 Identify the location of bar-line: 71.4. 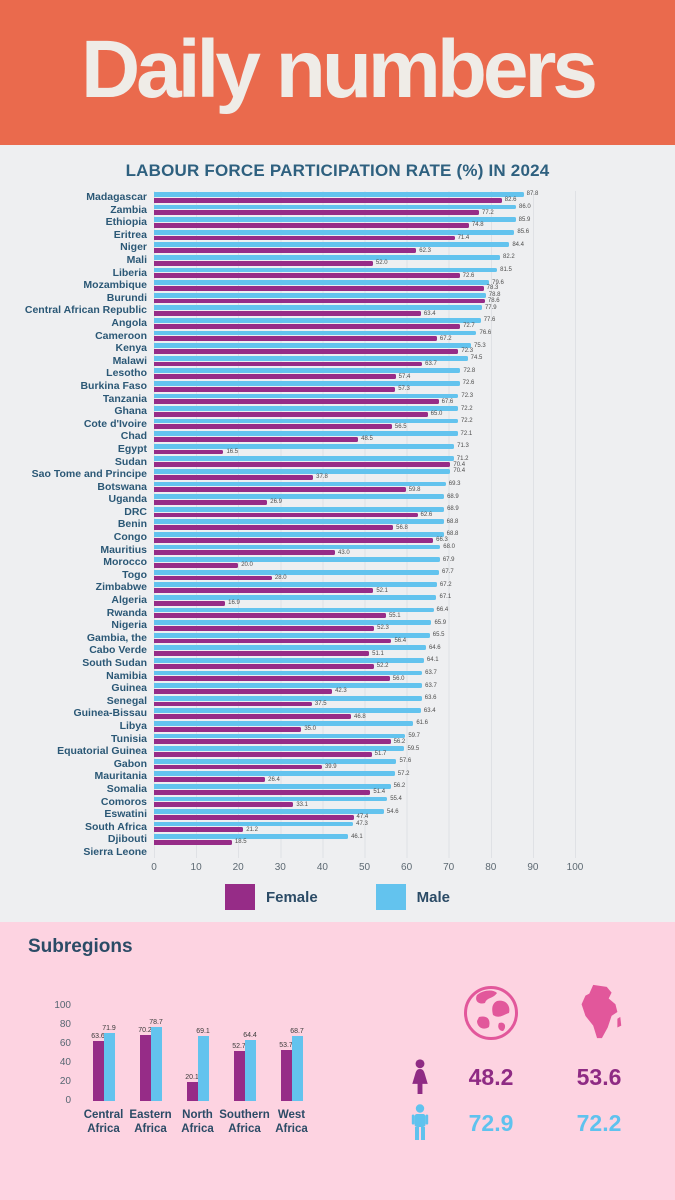
(366, 237).